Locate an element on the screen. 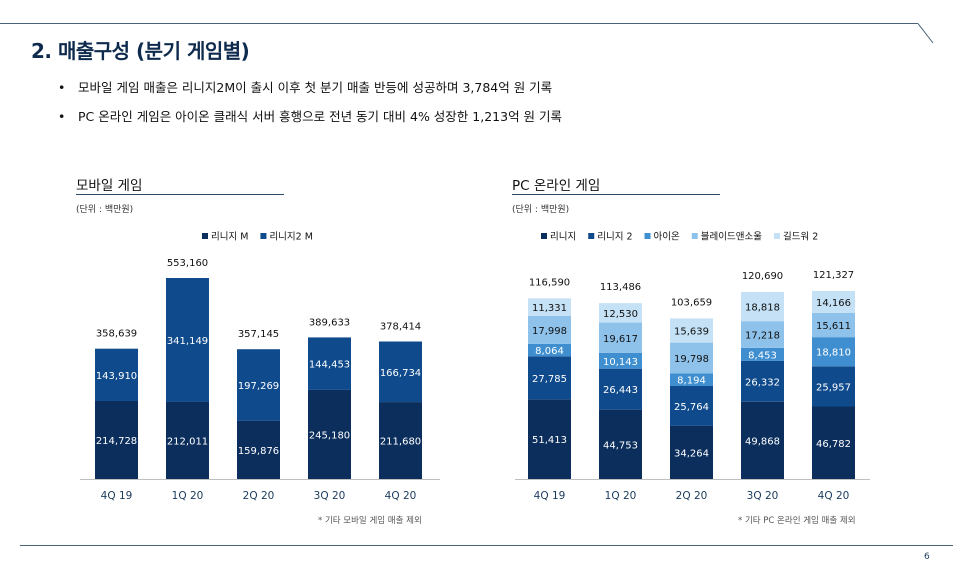  data-label: 214,728 is located at coordinates (116, 441).